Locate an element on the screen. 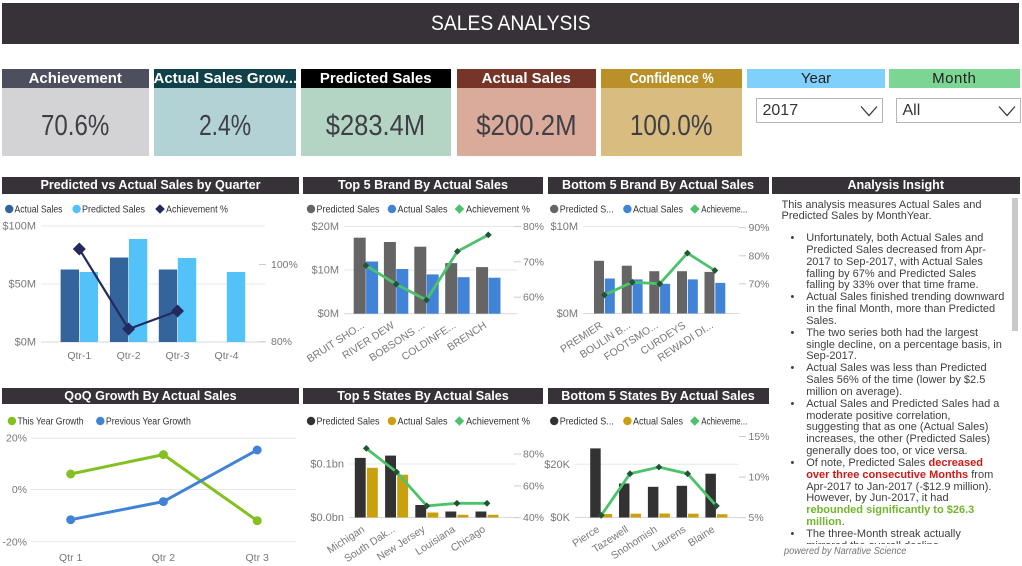 This screenshot has width=1022, height=566. svg-text: 5% is located at coordinates (756, 518).